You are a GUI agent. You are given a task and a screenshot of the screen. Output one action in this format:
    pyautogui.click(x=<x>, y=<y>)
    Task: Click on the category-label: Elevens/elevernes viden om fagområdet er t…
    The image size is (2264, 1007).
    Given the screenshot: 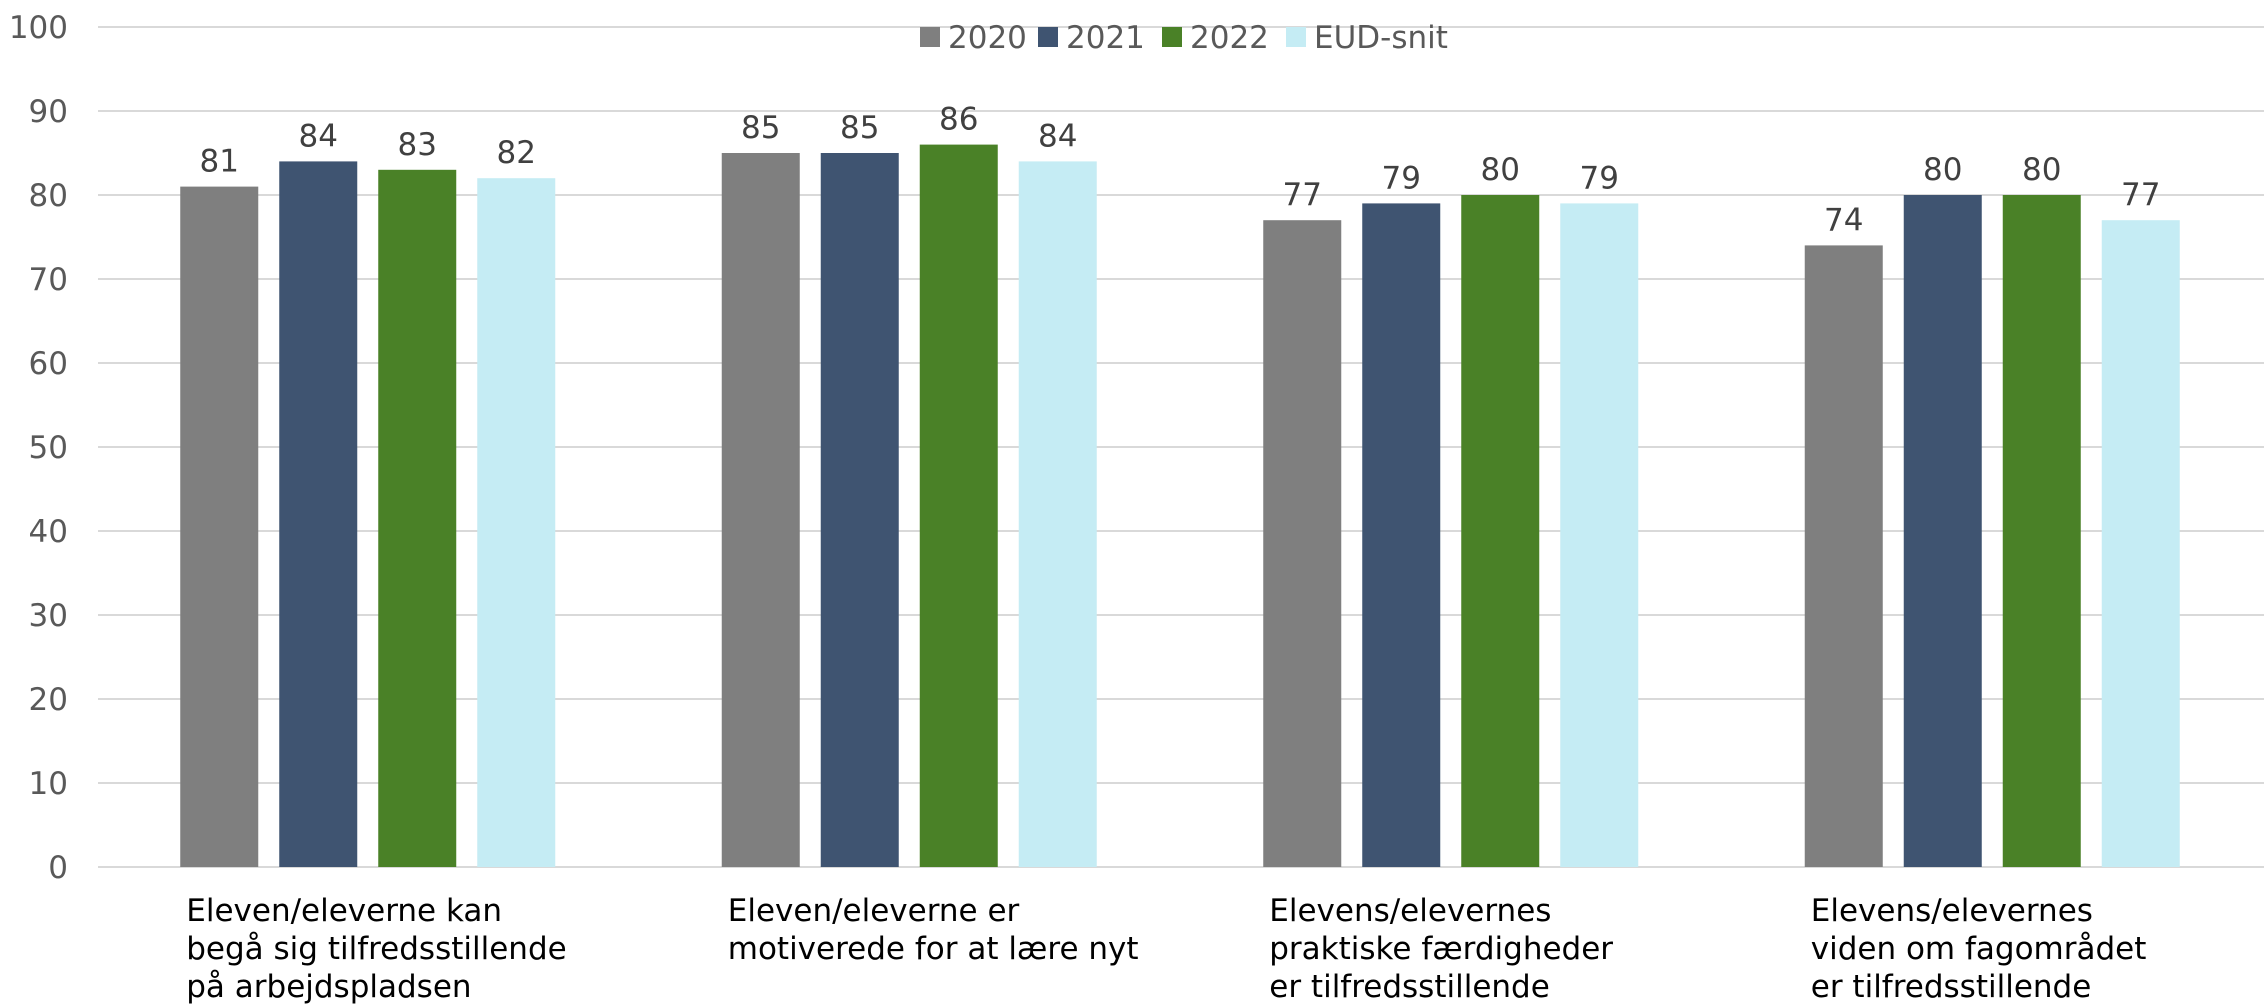 What is the action you would take?
    pyautogui.click(x=1979, y=949)
    